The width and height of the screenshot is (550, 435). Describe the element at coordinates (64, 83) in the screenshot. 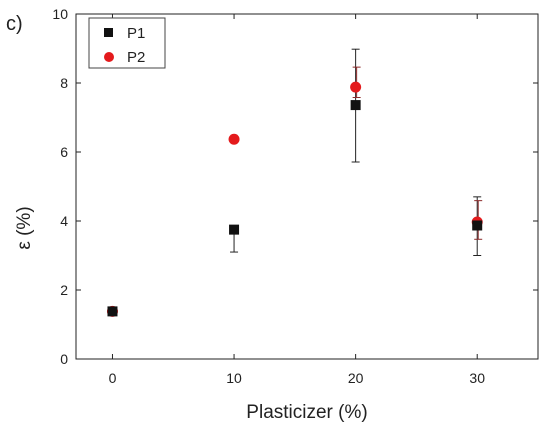

I see `y-tick-label: 8` at that location.